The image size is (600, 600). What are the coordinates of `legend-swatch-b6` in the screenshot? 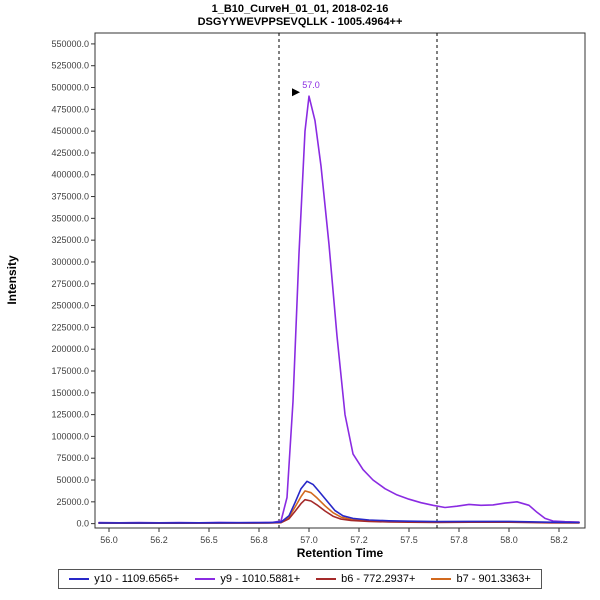 It's located at (326, 579).